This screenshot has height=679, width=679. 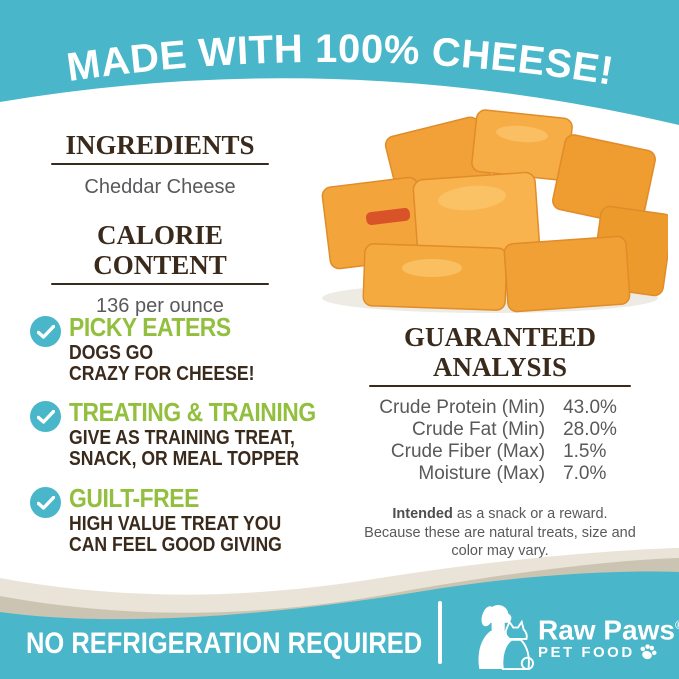 What do you see at coordinates (479, 429) in the screenshot?
I see `analysis-label: Crude Fat (Min)` at bounding box center [479, 429].